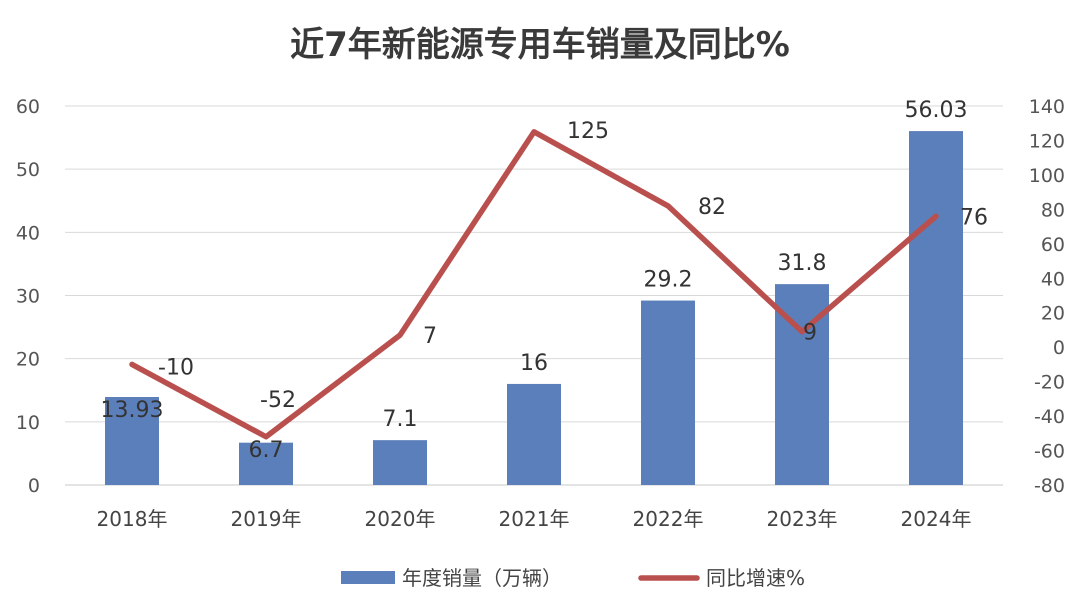 The width and height of the screenshot is (1080, 608). I want to click on legend: 年度销量（万辆） 同比增速%, so click(573, 578).